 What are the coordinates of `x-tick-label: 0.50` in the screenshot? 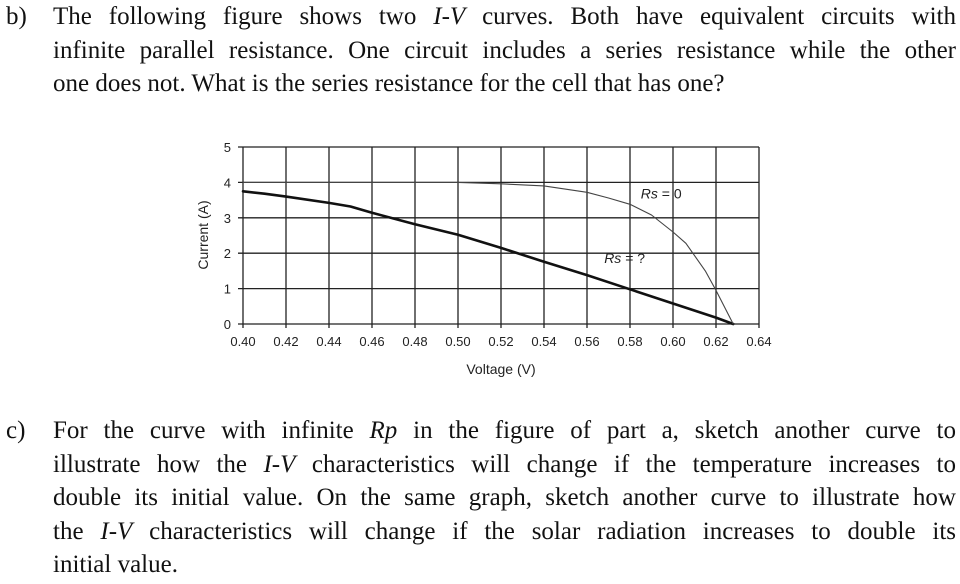 It's located at (457, 341).